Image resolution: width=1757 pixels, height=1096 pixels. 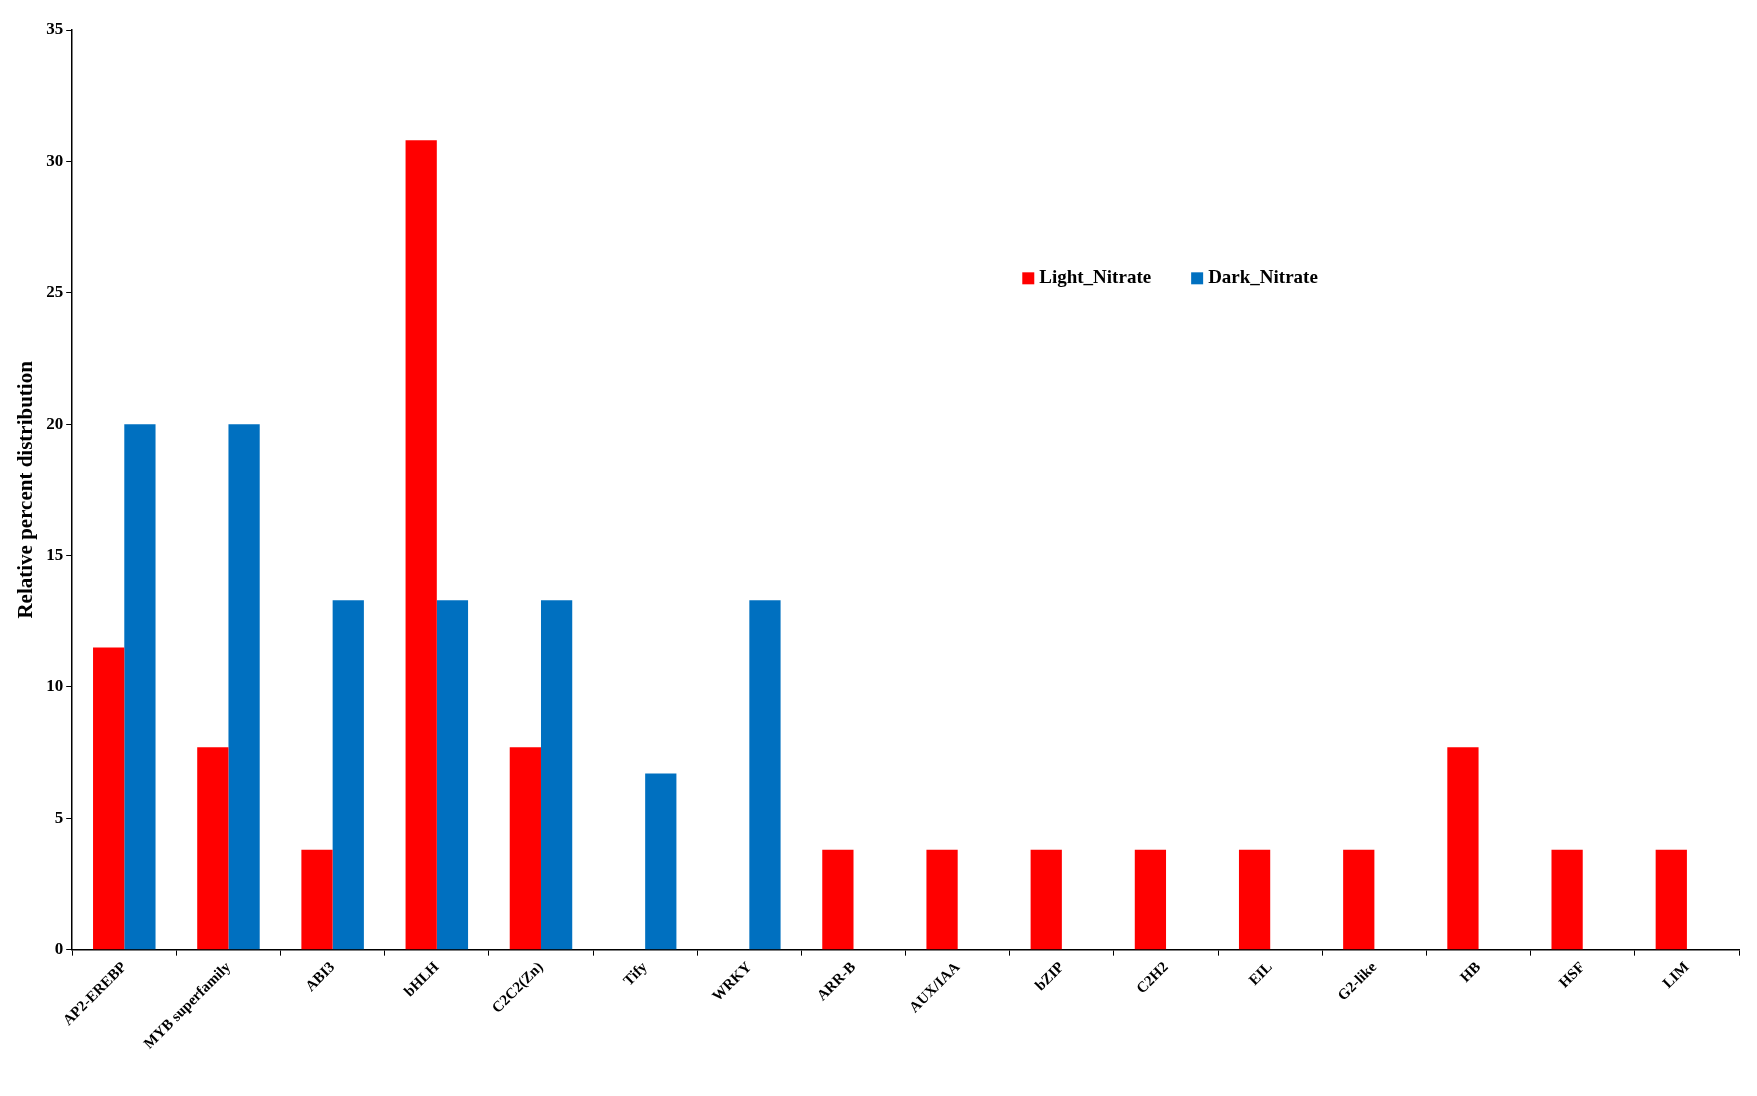 I want to click on y-tick-label: 30, so click(x=55, y=160).